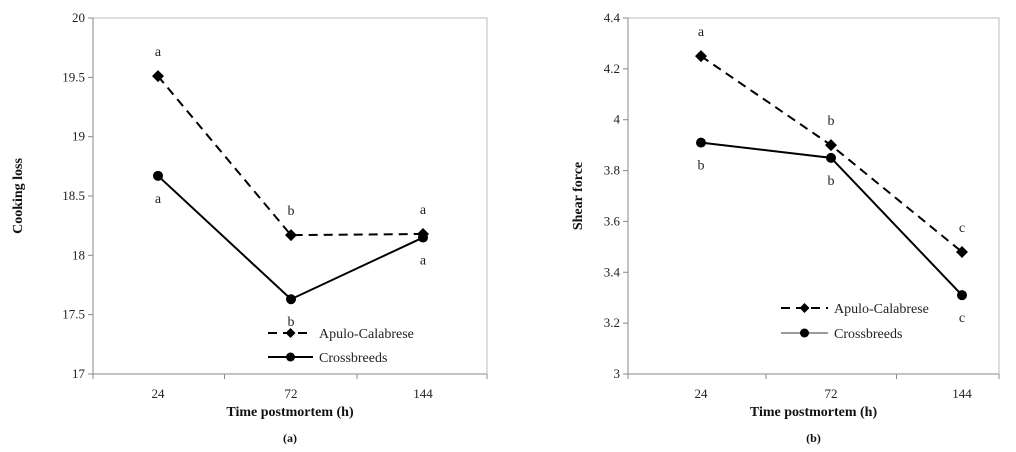  I want to click on y-tick-label: 3.6, so click(612, 220).